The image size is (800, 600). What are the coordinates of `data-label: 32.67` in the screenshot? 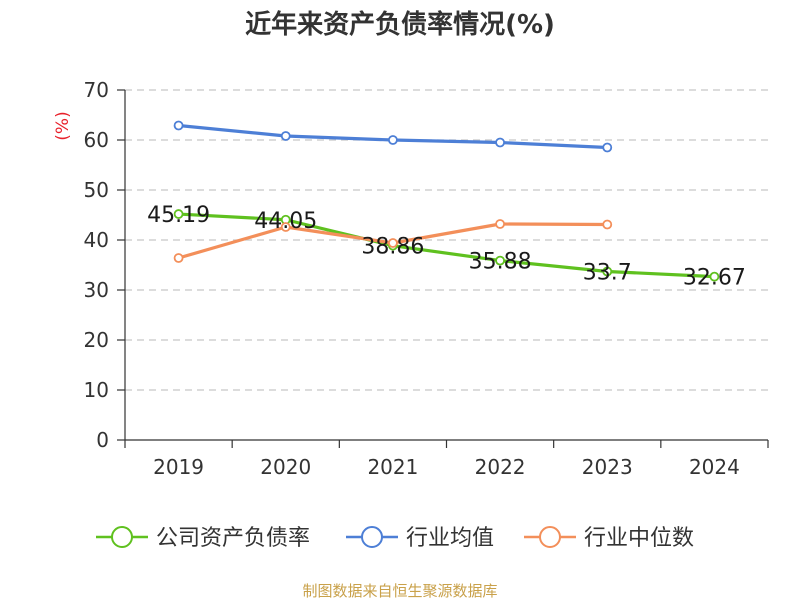 It's located at (714, 278).